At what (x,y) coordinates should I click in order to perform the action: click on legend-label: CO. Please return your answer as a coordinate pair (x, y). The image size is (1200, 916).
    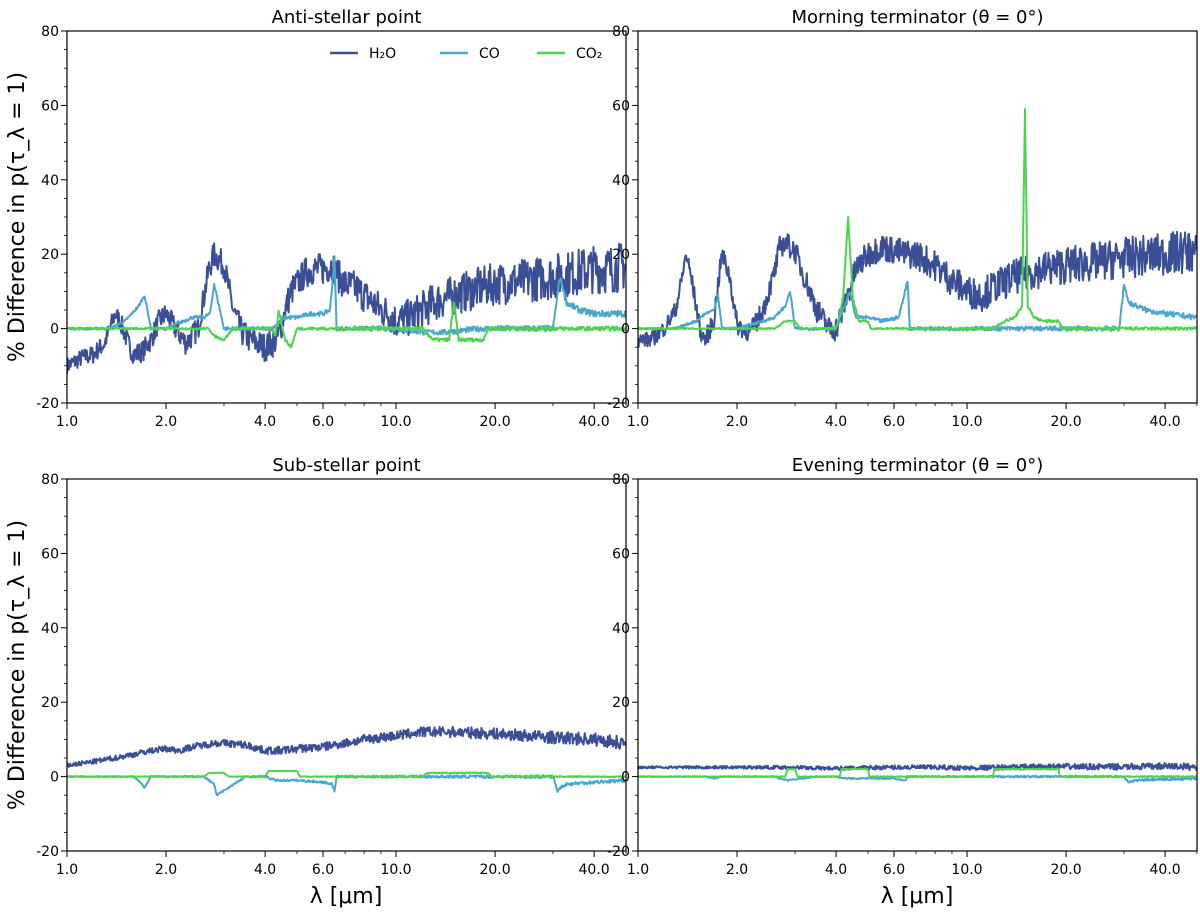
    Looking at the image, I should click on (489, 54).